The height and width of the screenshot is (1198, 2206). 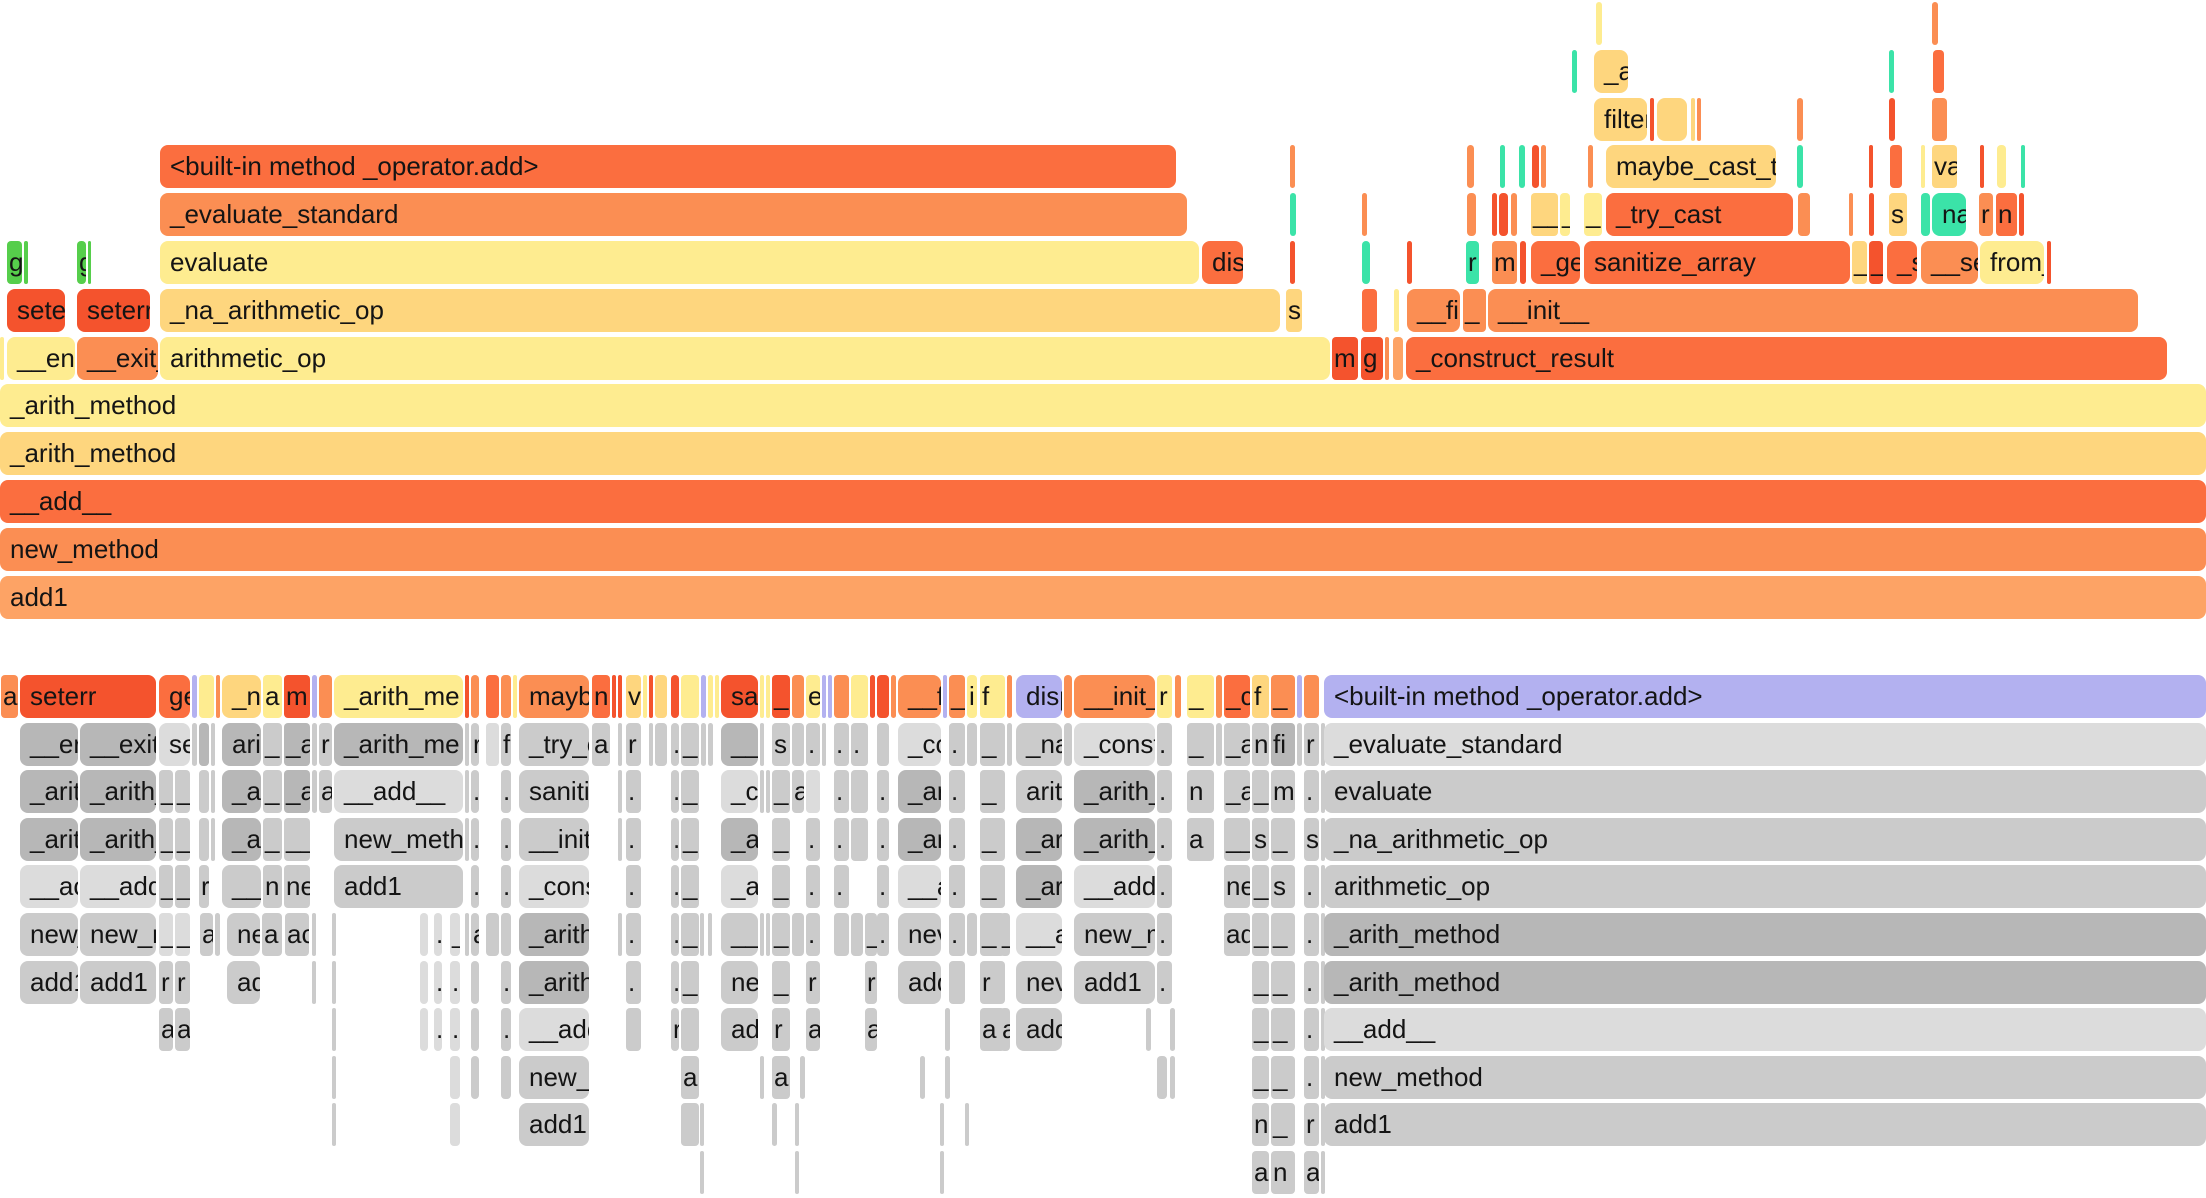 What do you see at coordinates (297, 934) in the screenshot?
I see `frame-bar-ac: ac` at bounding box center [297, 934].